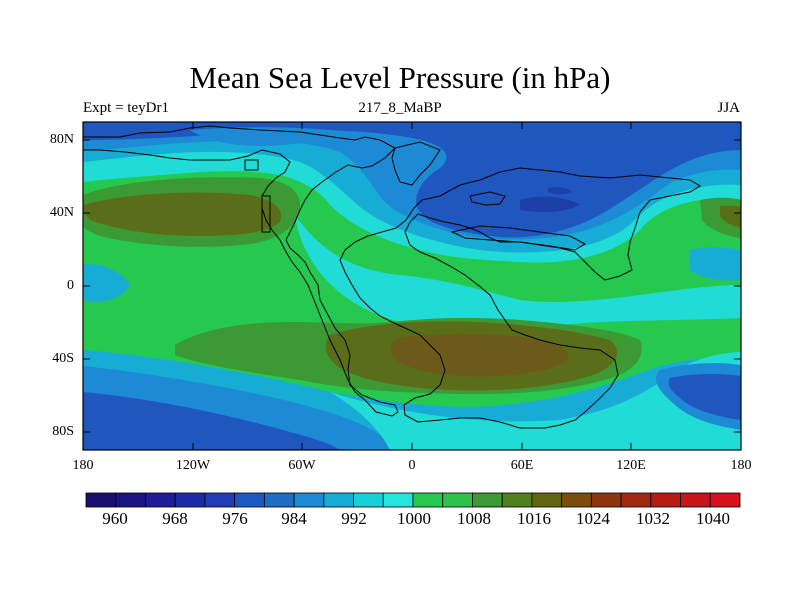 This screenshot has height=600, width=800. I want to click on east-high-core, so click(730, 216).